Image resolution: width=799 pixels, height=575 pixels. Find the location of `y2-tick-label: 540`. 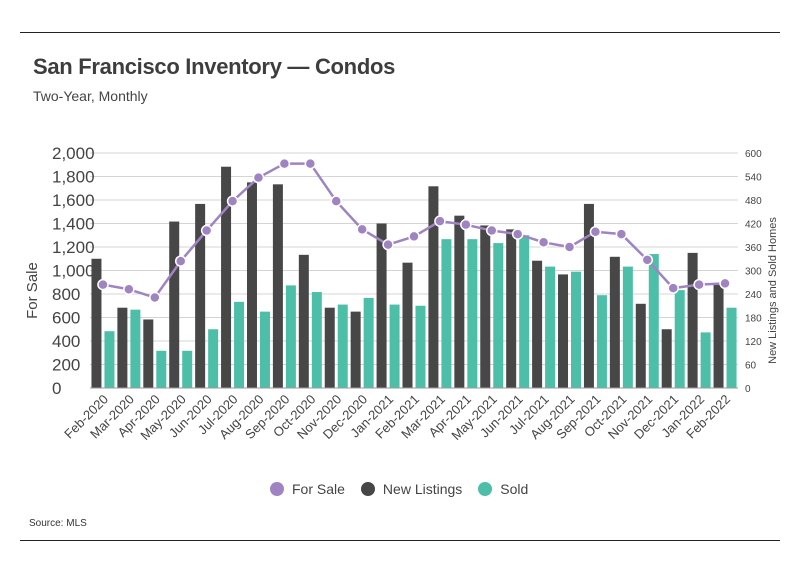

y2-tick-label: 540 is located at coordinates (753, 178).